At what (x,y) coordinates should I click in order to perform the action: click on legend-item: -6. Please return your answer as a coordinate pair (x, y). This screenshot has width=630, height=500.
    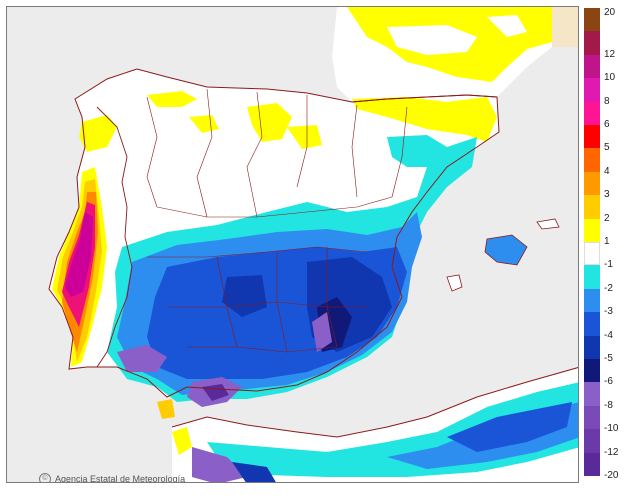
    Looking at the image, I should click on (606, 373).